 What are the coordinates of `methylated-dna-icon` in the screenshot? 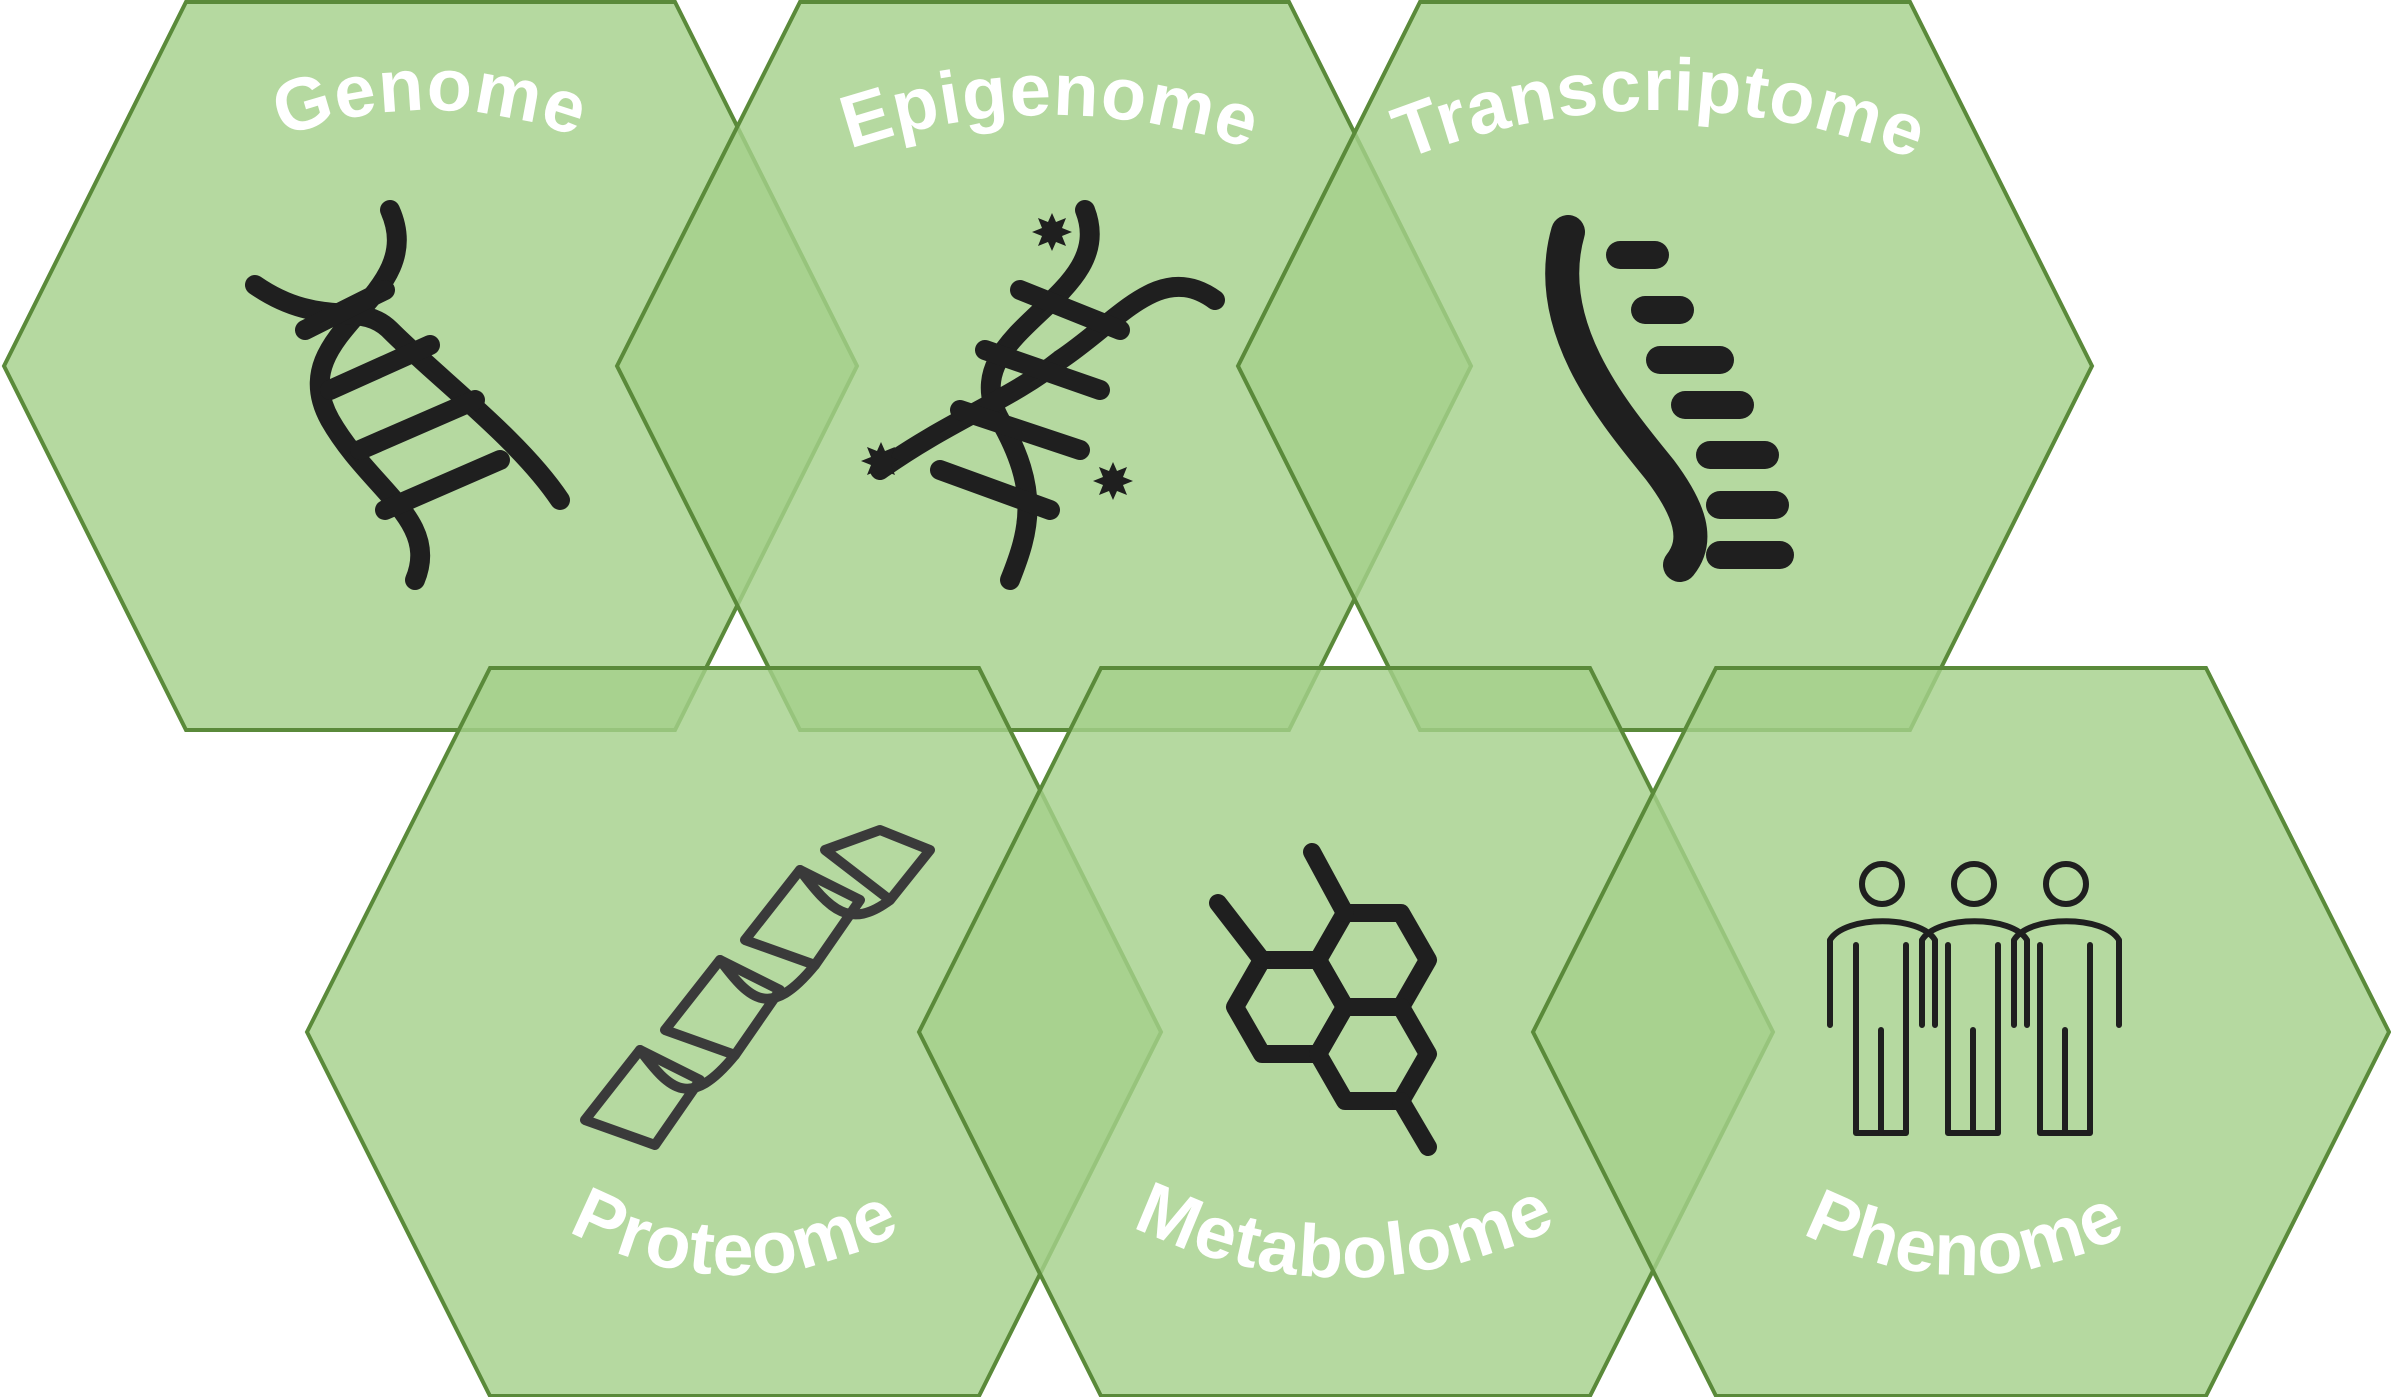 It's located at (1043, 395).